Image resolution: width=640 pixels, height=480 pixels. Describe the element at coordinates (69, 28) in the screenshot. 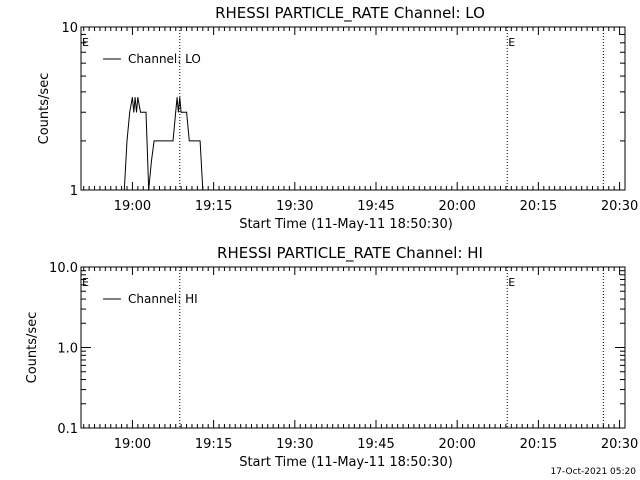

I see `y-tick-label: 10` at that location.